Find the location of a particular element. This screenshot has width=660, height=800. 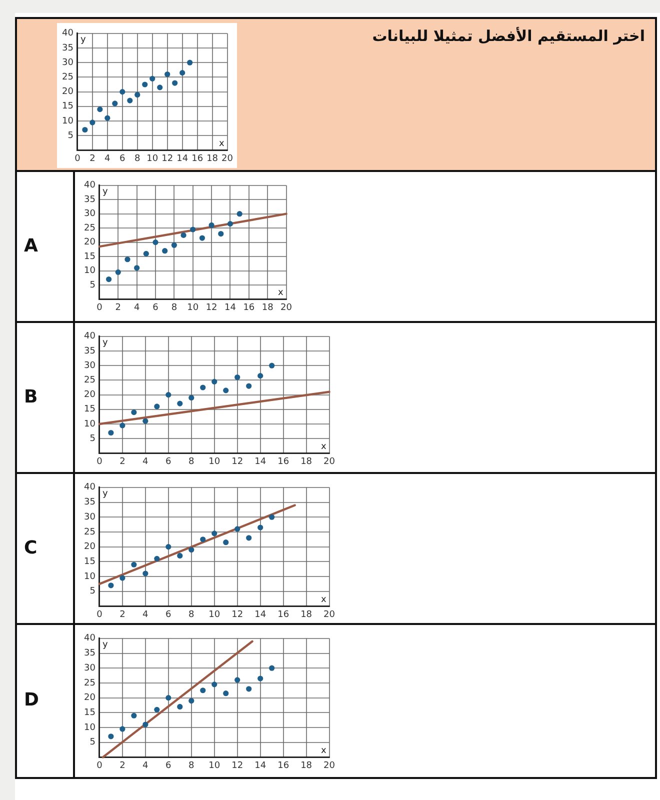

text: اختر المستقيم الأفضل تمثيلا للبيانات is located at coordinates (508, 36).